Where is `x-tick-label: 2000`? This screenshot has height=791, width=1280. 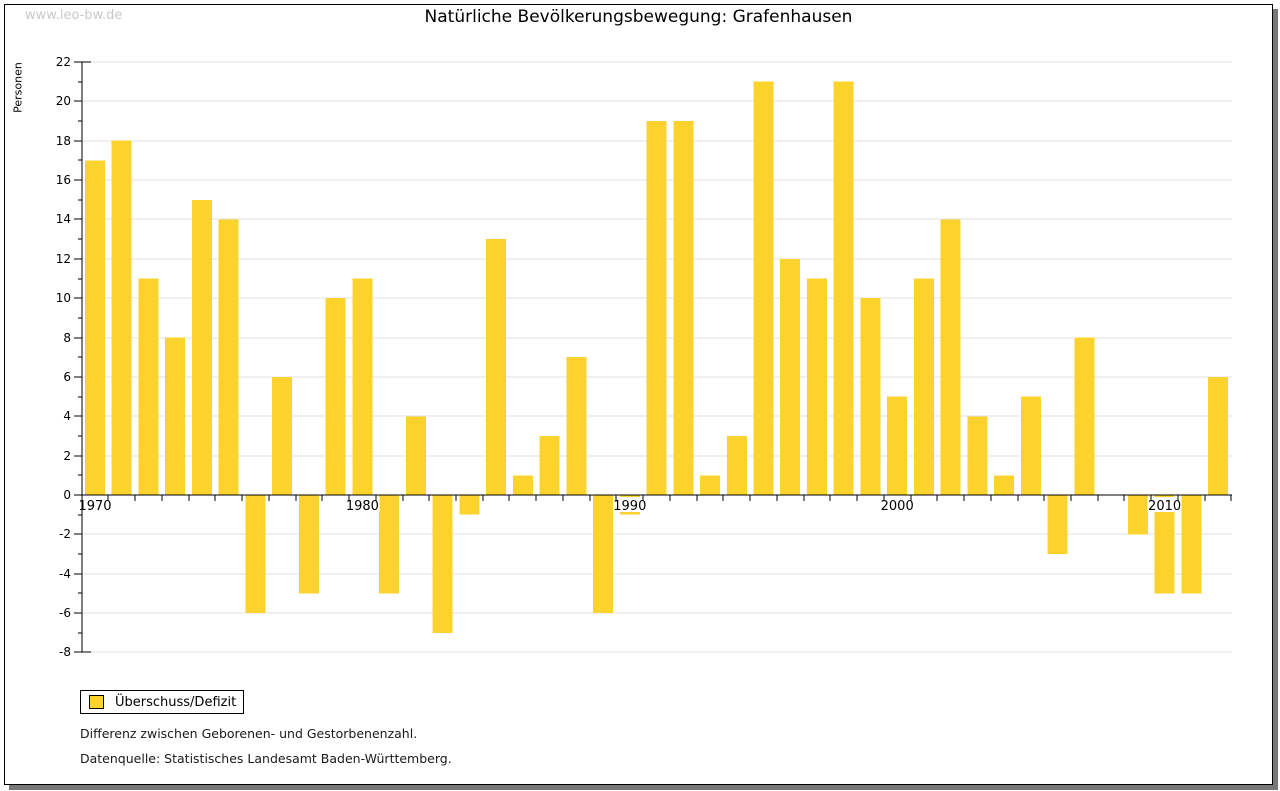 x-tick-label: 2000 is located at coordinates (897, 506).